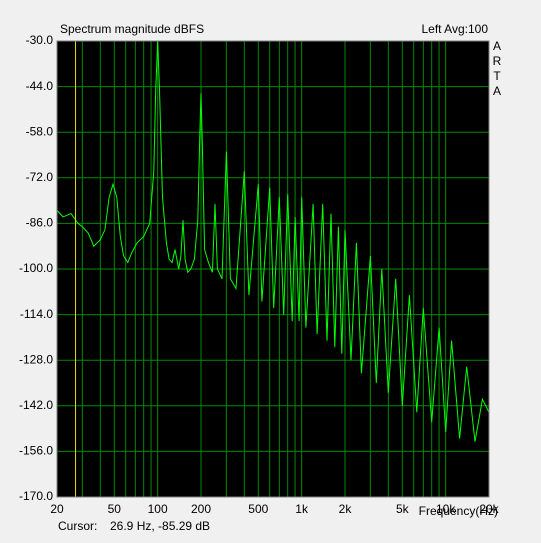 The image size is (541, 543). I want to click on cursor-label: Cursor:, so click(77, 526).